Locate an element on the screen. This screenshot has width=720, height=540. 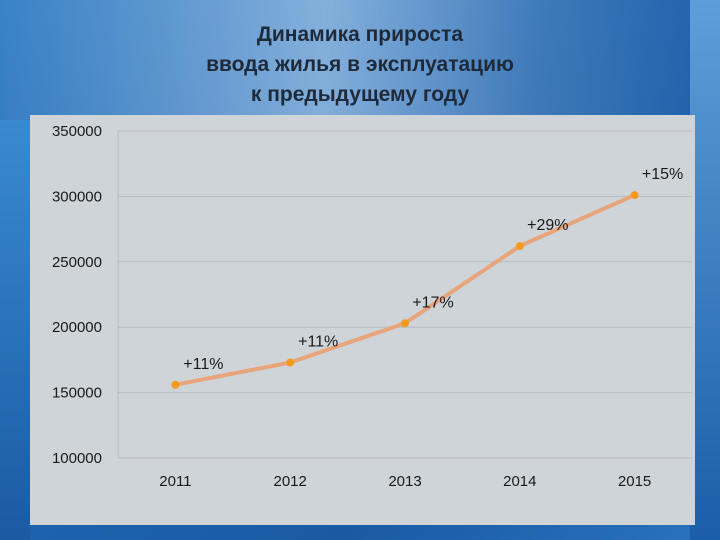
x-tick-label: 2011 is located at coordinates (175, 481).